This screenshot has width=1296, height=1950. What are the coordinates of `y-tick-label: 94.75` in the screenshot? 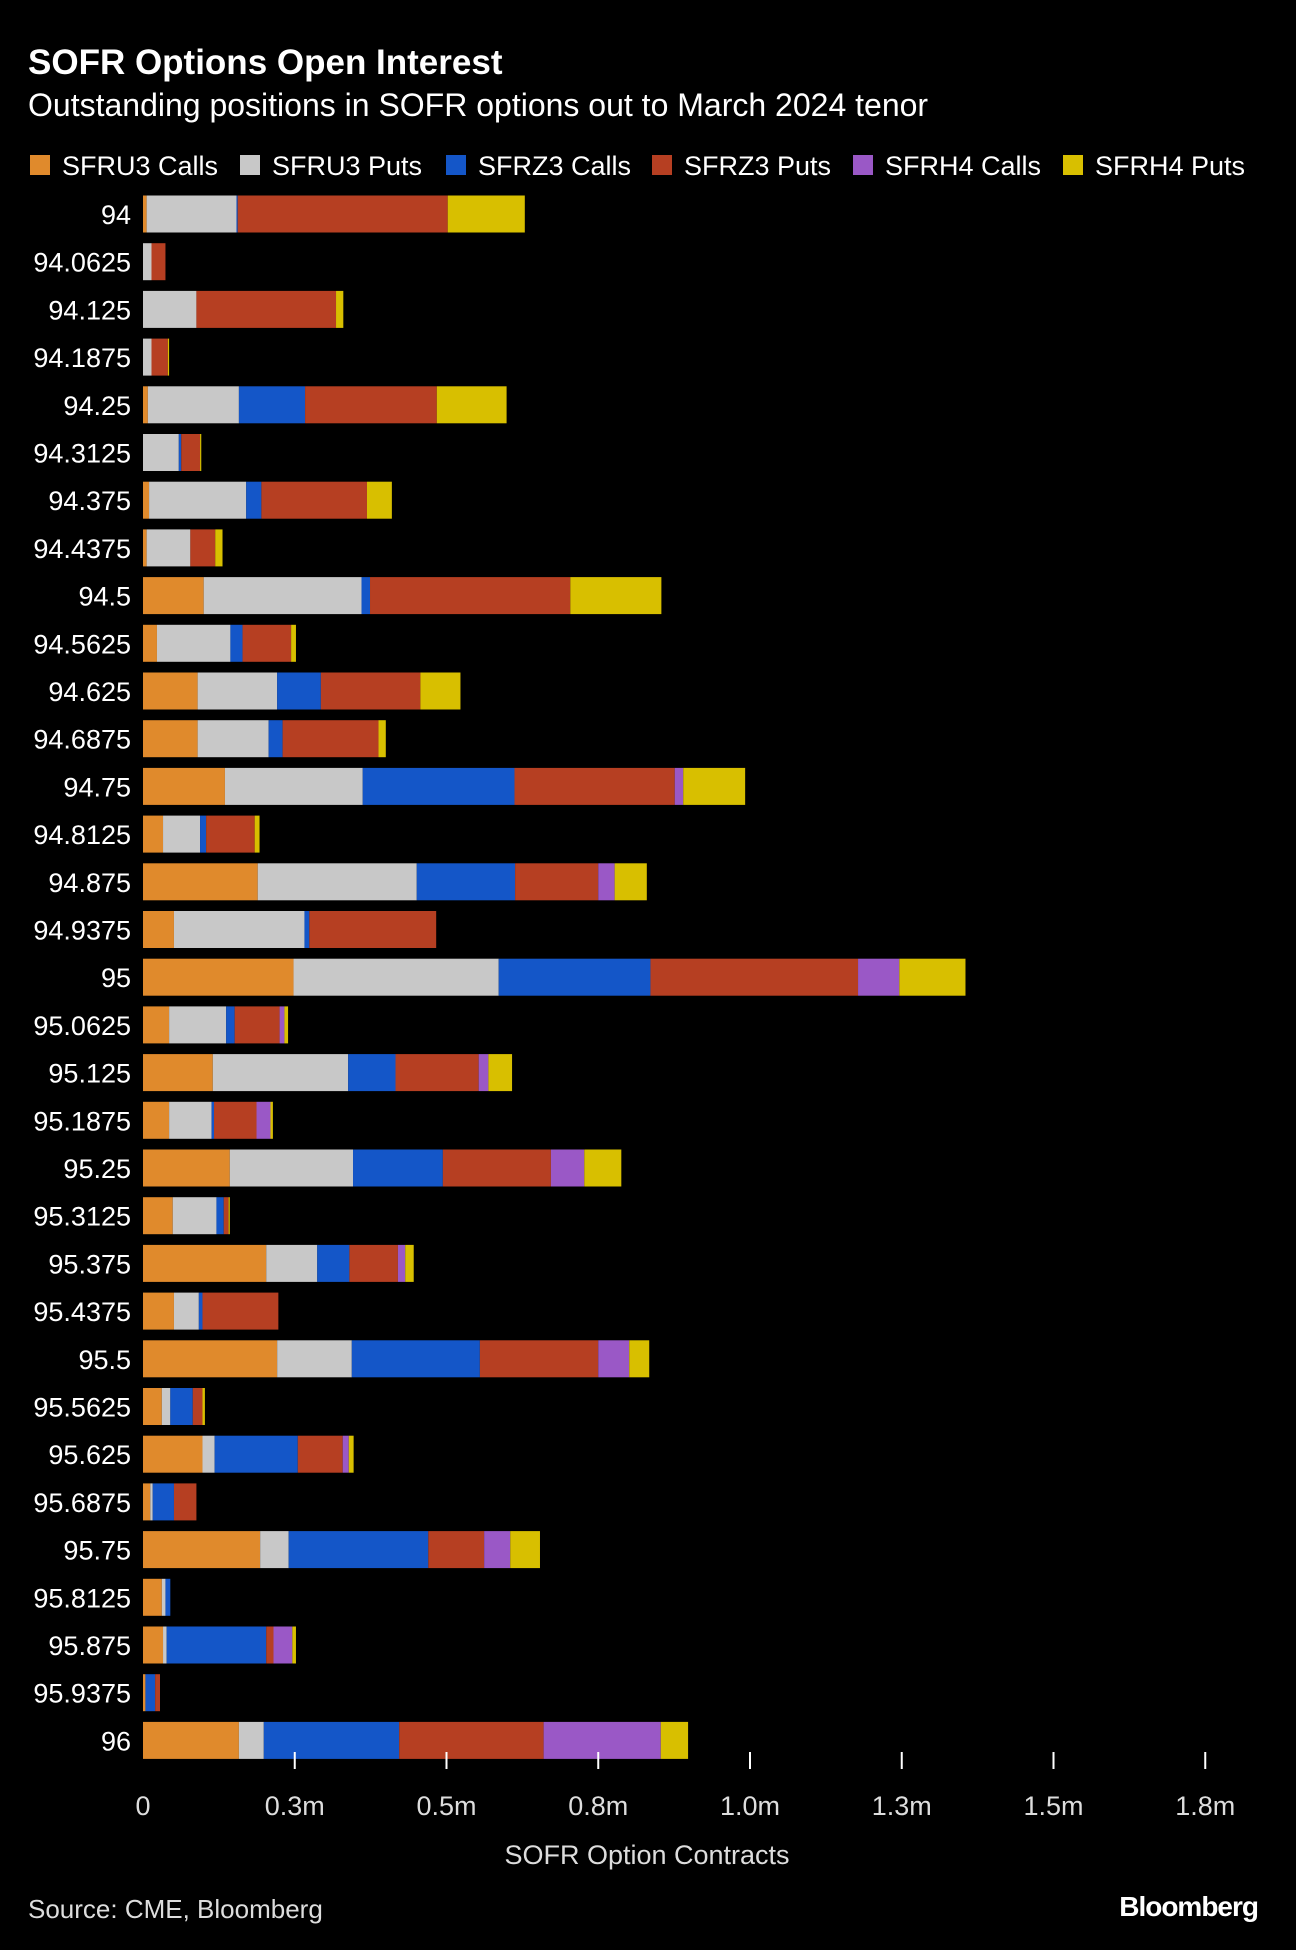 It's located at (97, 787).